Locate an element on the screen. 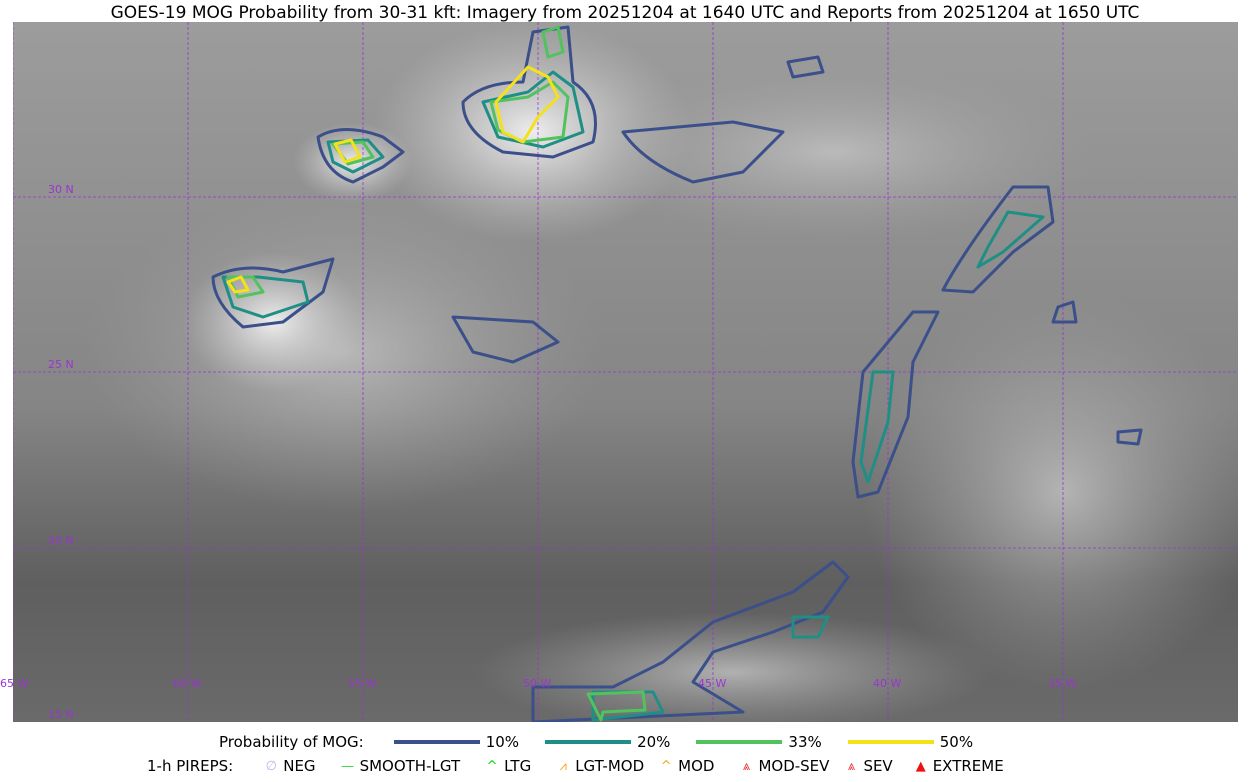 This screenshot has height=782, width=1250. legend-label: 33% is located at coordinates (805, 742).